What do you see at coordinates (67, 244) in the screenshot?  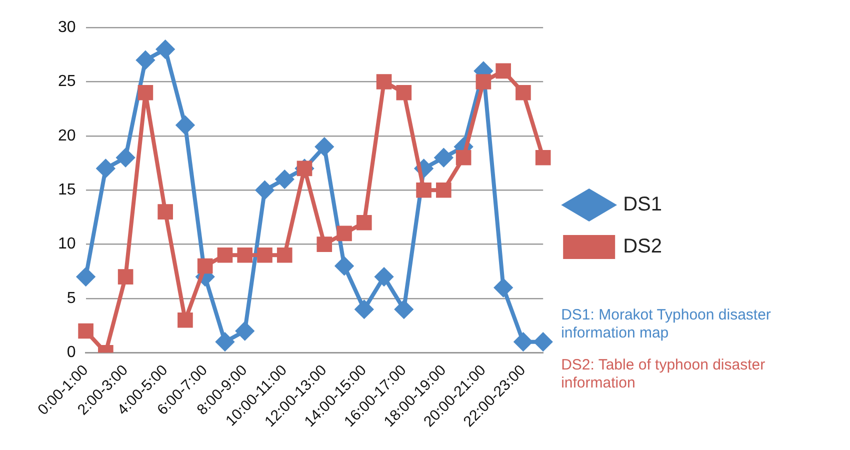 I see `y-tick-label: 10` at bounding box center [67, 244].